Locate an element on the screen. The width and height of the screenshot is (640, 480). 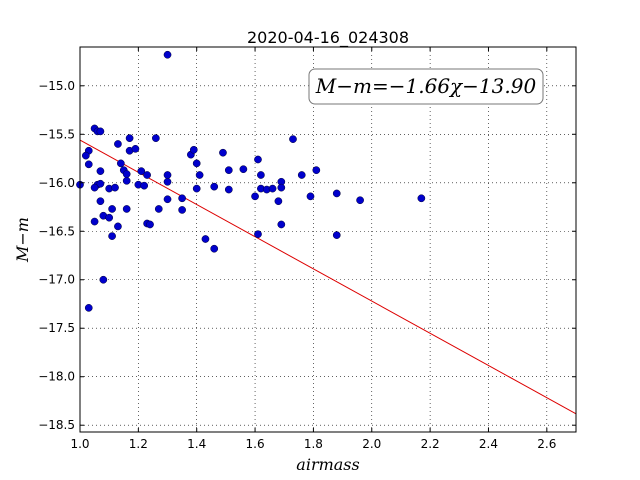
x-axis-label: airmass is located at coordinates (327, 464).